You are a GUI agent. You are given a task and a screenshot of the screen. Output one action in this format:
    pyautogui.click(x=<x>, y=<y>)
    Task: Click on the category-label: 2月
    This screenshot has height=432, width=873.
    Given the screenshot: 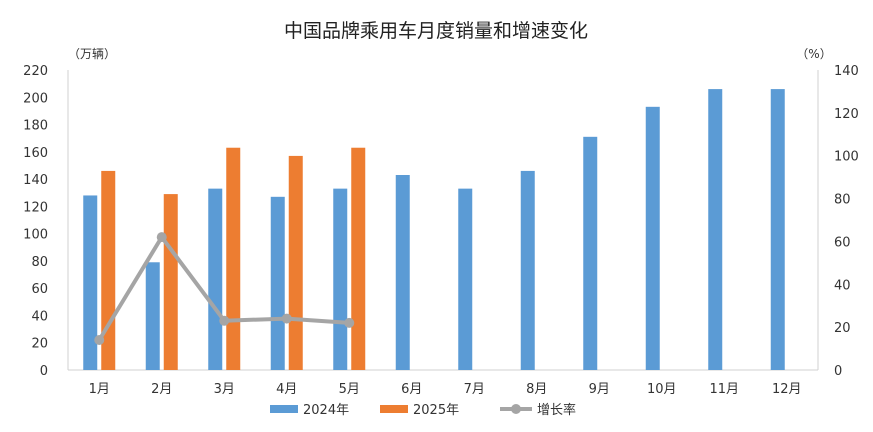 What is the action you would take?
    pyautogui.click(x=161, y=389)
    